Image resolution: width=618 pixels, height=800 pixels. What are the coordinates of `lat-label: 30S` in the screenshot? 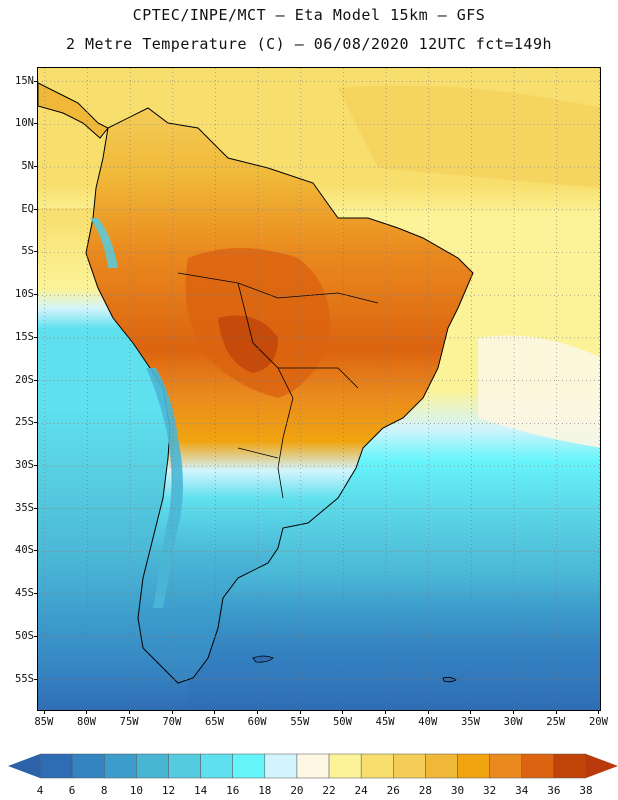 It's located at (24, 465).